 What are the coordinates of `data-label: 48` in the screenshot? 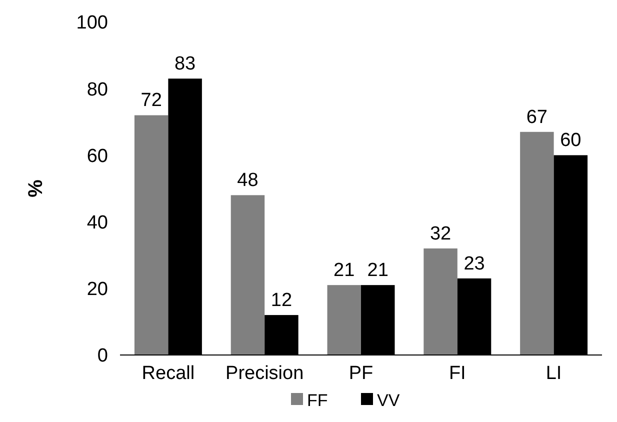 It's located at (247, 181).